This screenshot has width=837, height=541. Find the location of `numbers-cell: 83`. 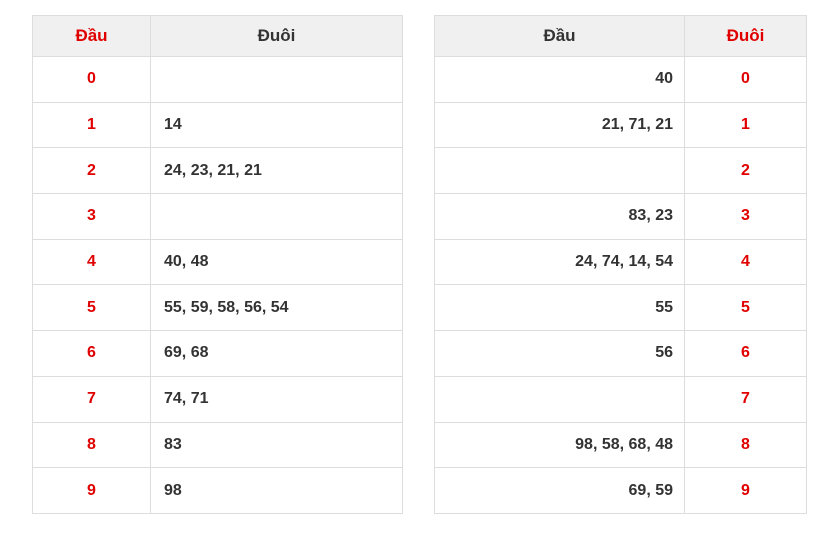

numbers-cell: 83 is located at coordinates (276, 445).